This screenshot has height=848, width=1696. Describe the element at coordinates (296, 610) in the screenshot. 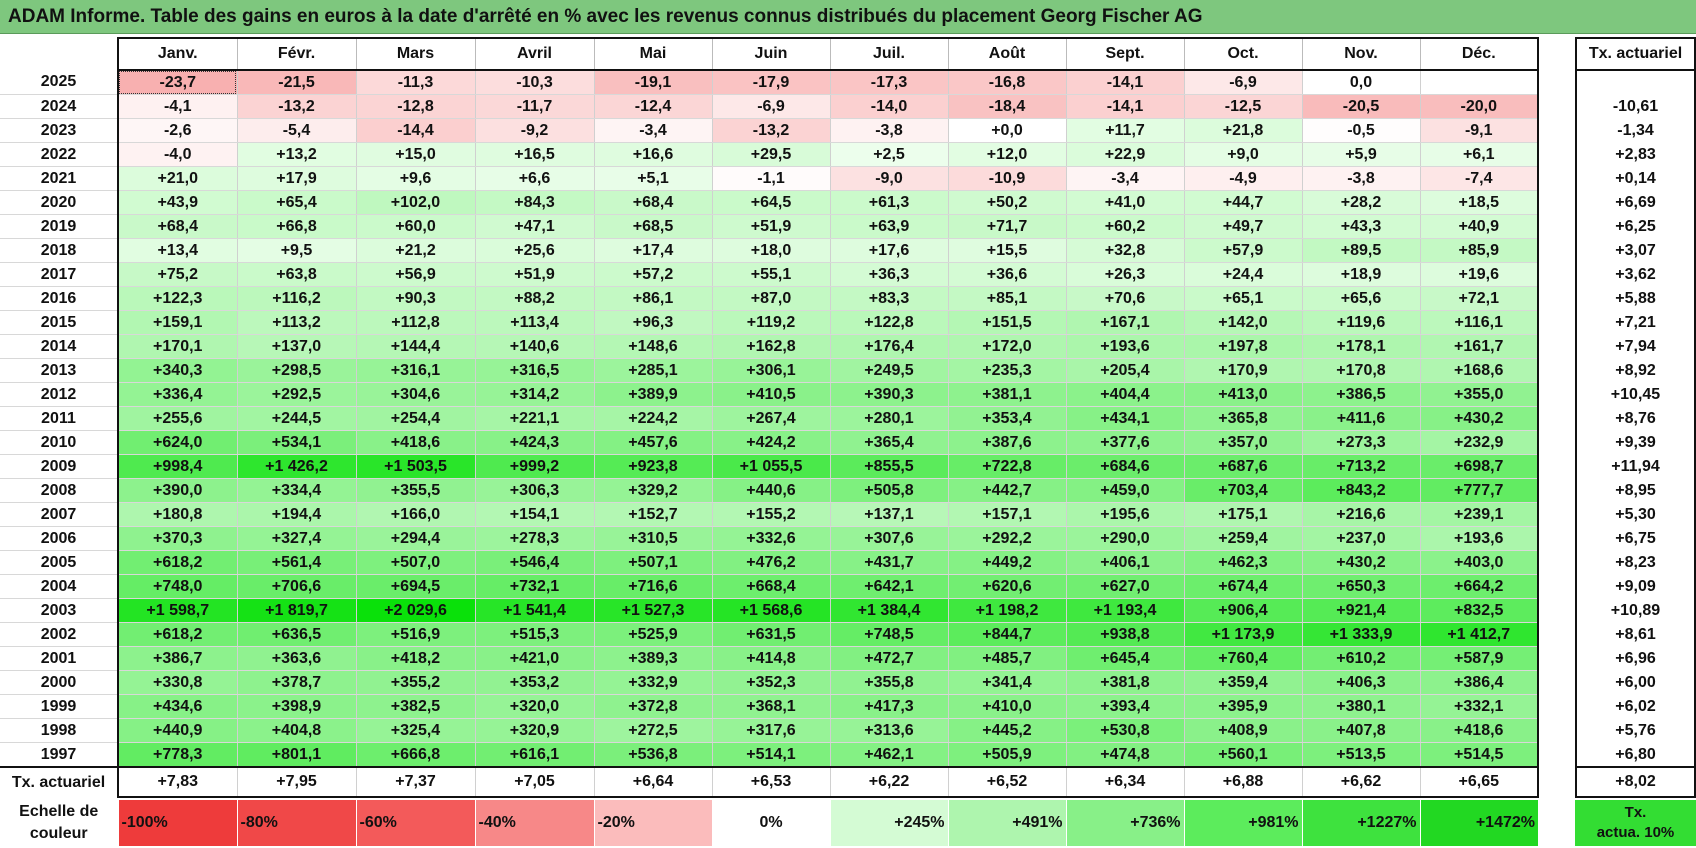

I see `gain-cell: +1 819,7` at that location.